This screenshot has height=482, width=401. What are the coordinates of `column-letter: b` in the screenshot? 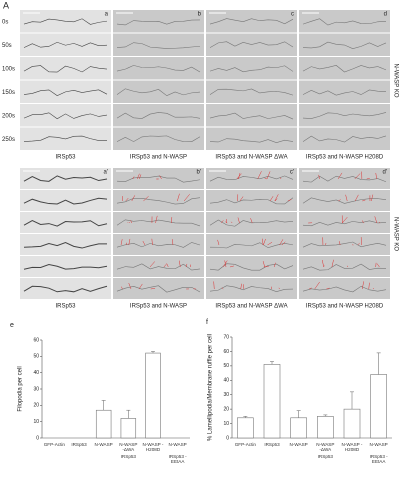 It's located at (200, 15).